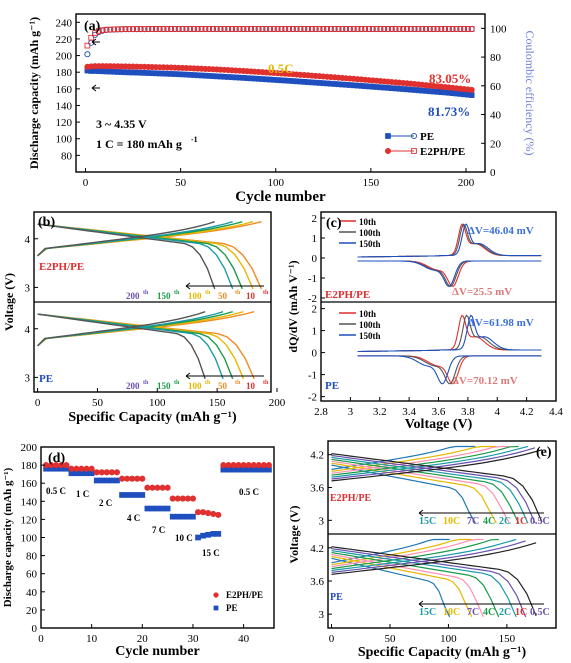  What do you see at coordinates (293, 306) in the screenshot?
I see `y-axis-label: dQ/dV (mAh V⁻¹)` at bounding box center [293, 306].